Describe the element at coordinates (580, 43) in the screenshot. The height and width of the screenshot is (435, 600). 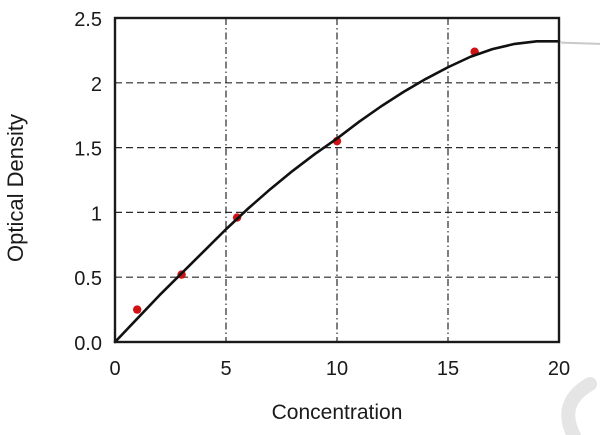
I see `curve-overflow-line` at that location.